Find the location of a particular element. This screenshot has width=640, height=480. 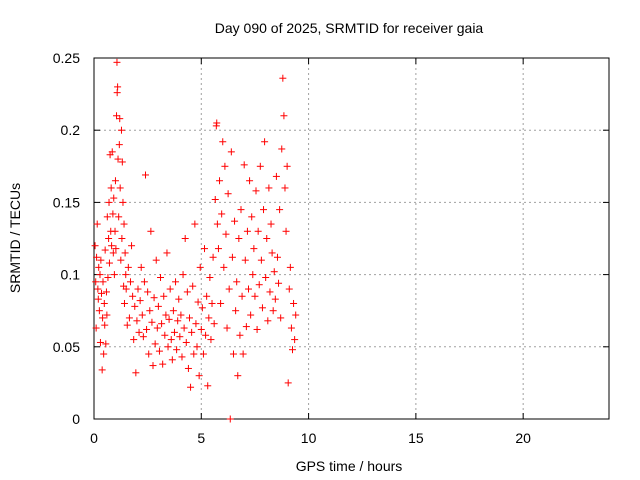

y-tick-label: 0.15 is located at coordinates (66, 202).